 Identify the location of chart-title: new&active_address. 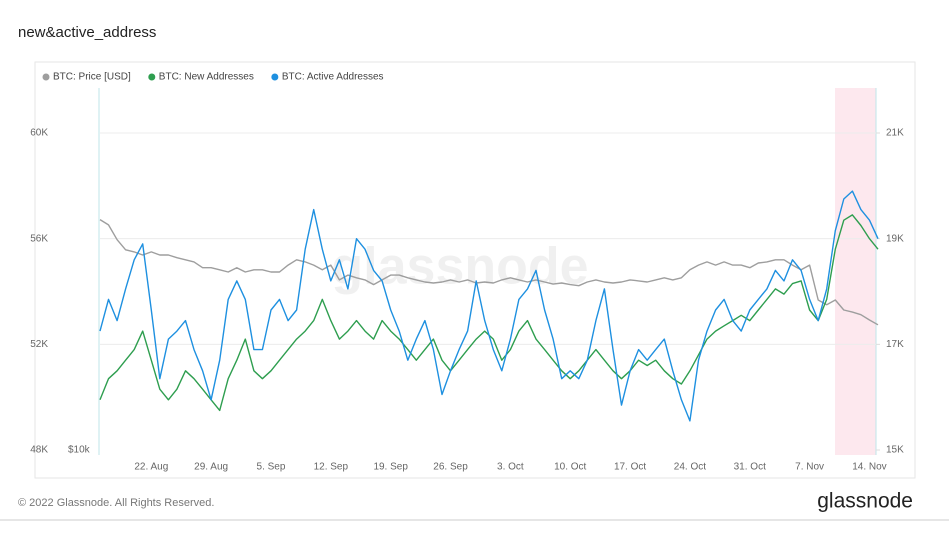
(87, 32).